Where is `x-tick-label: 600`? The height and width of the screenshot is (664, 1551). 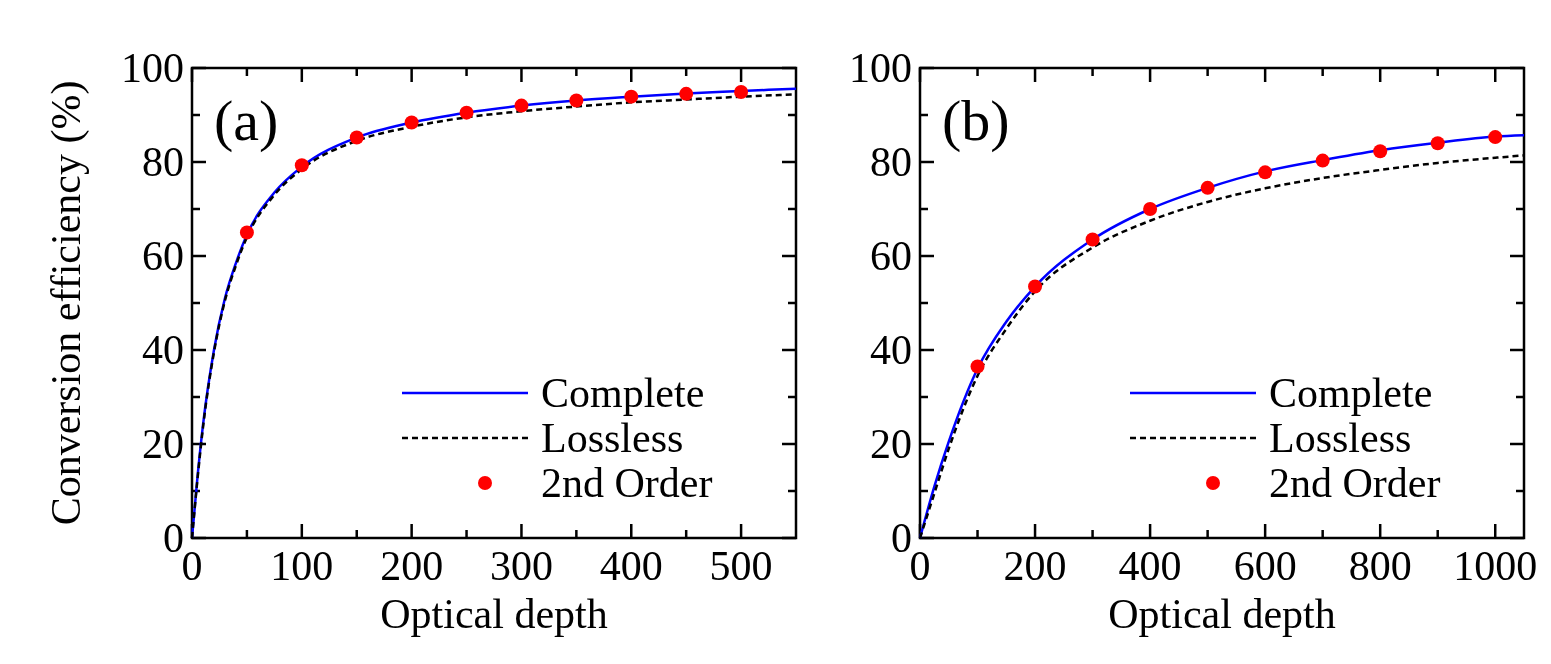 x-tick-label: 600 is located at coordinates (1265, 566).